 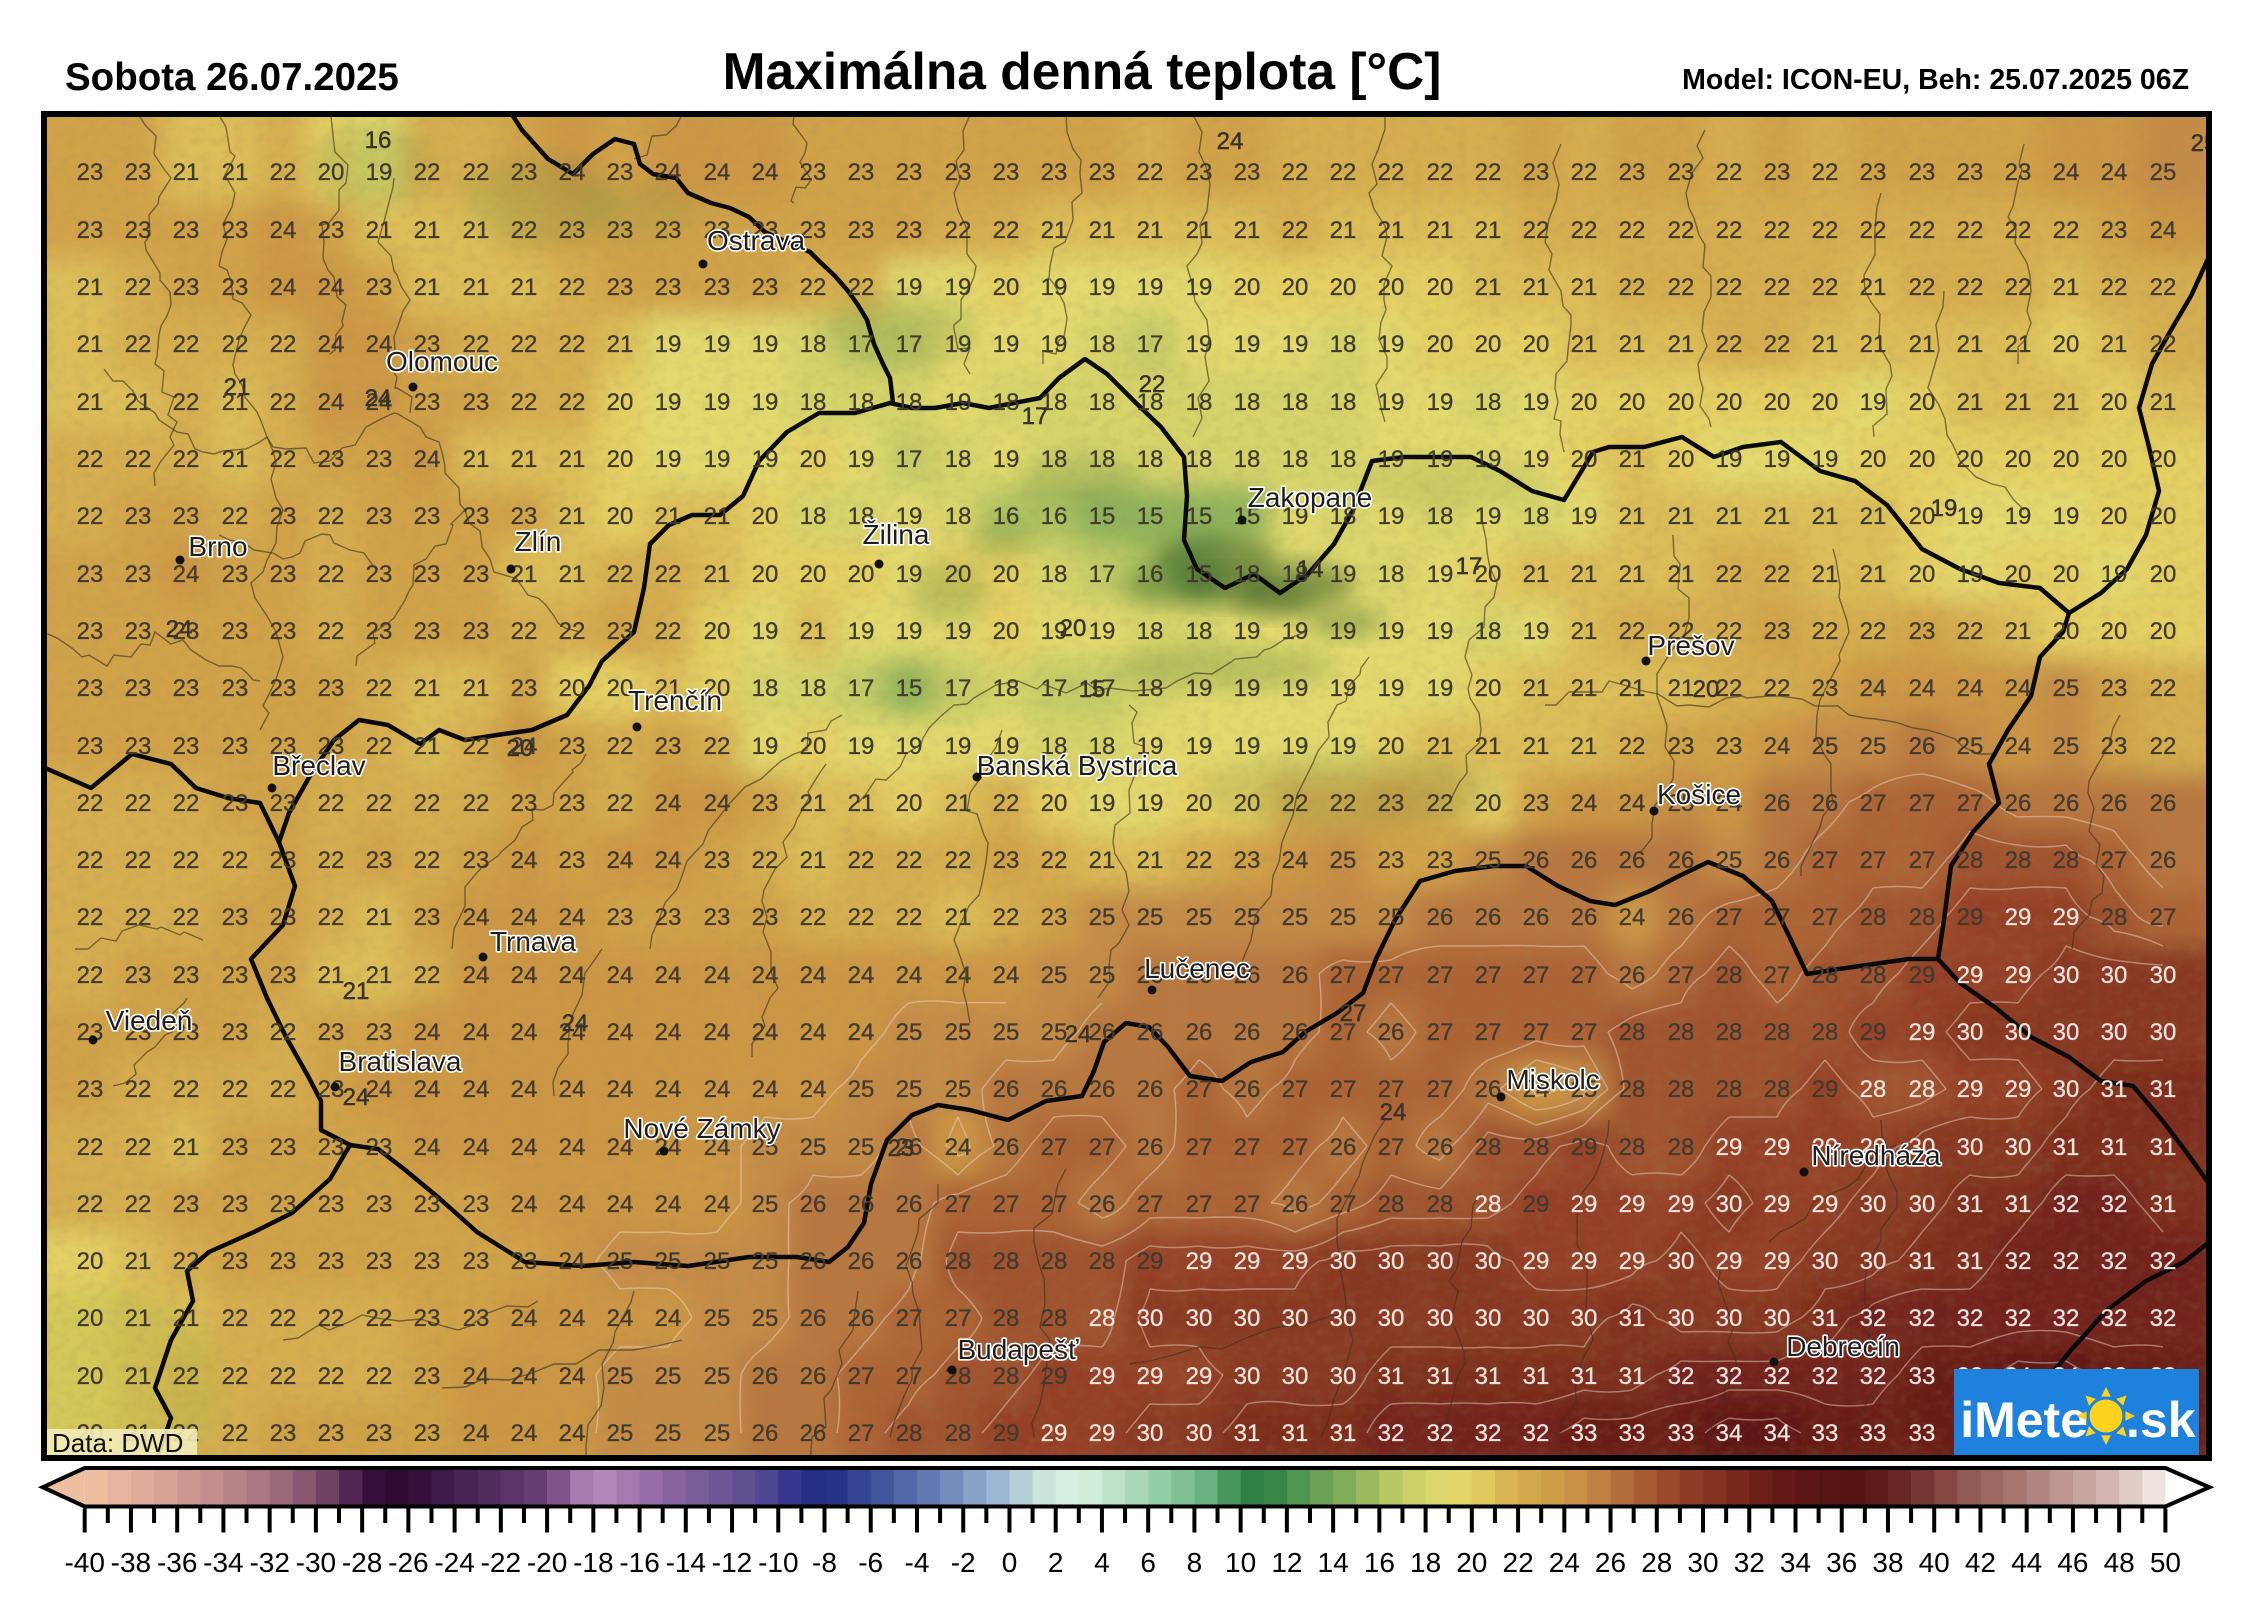 What do you see at coordinates (1729, 1433) in the screenshot?
I see `svg-text: 34` at bounding box center [1729, 1433].